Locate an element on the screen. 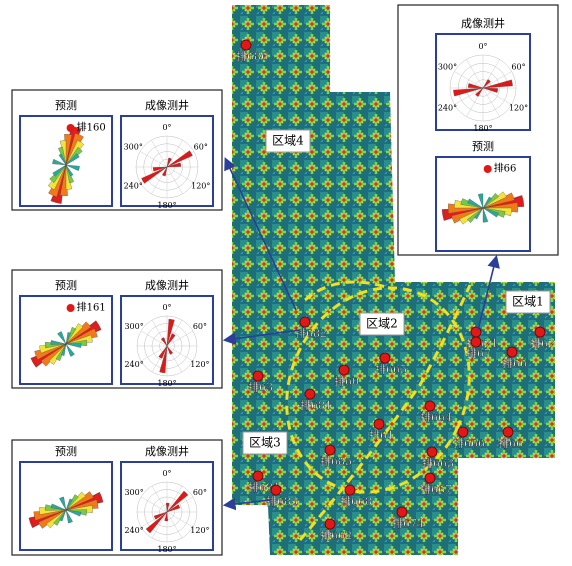 The height and width of the screenshot is (566, 572). well-label: 排662 is located at coordinates (336, 535).